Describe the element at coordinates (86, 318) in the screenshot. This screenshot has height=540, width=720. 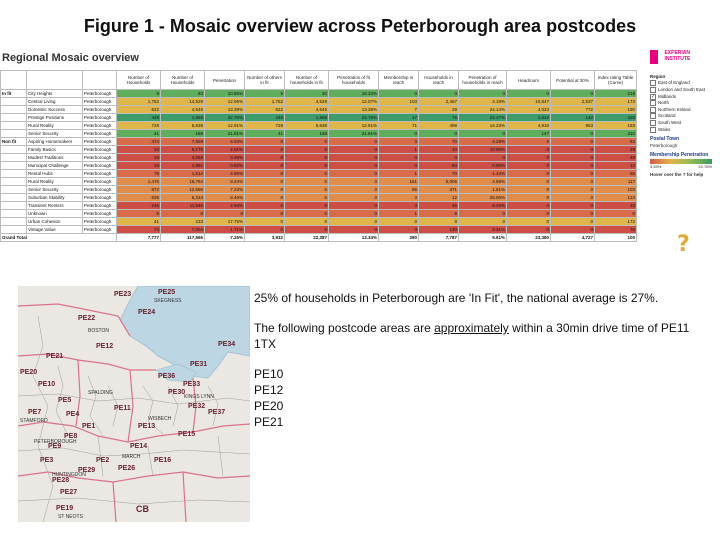
I see `map-label: PE22` at that location.